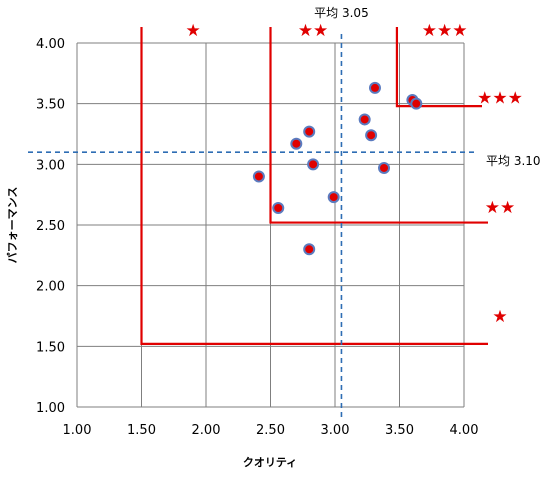 Image resolution: width=550 pixels, height=480 pixels. What do you see at coordinates (438, 67) in the screenshot?
I see `zone-line` at bounding box center [438, 67].